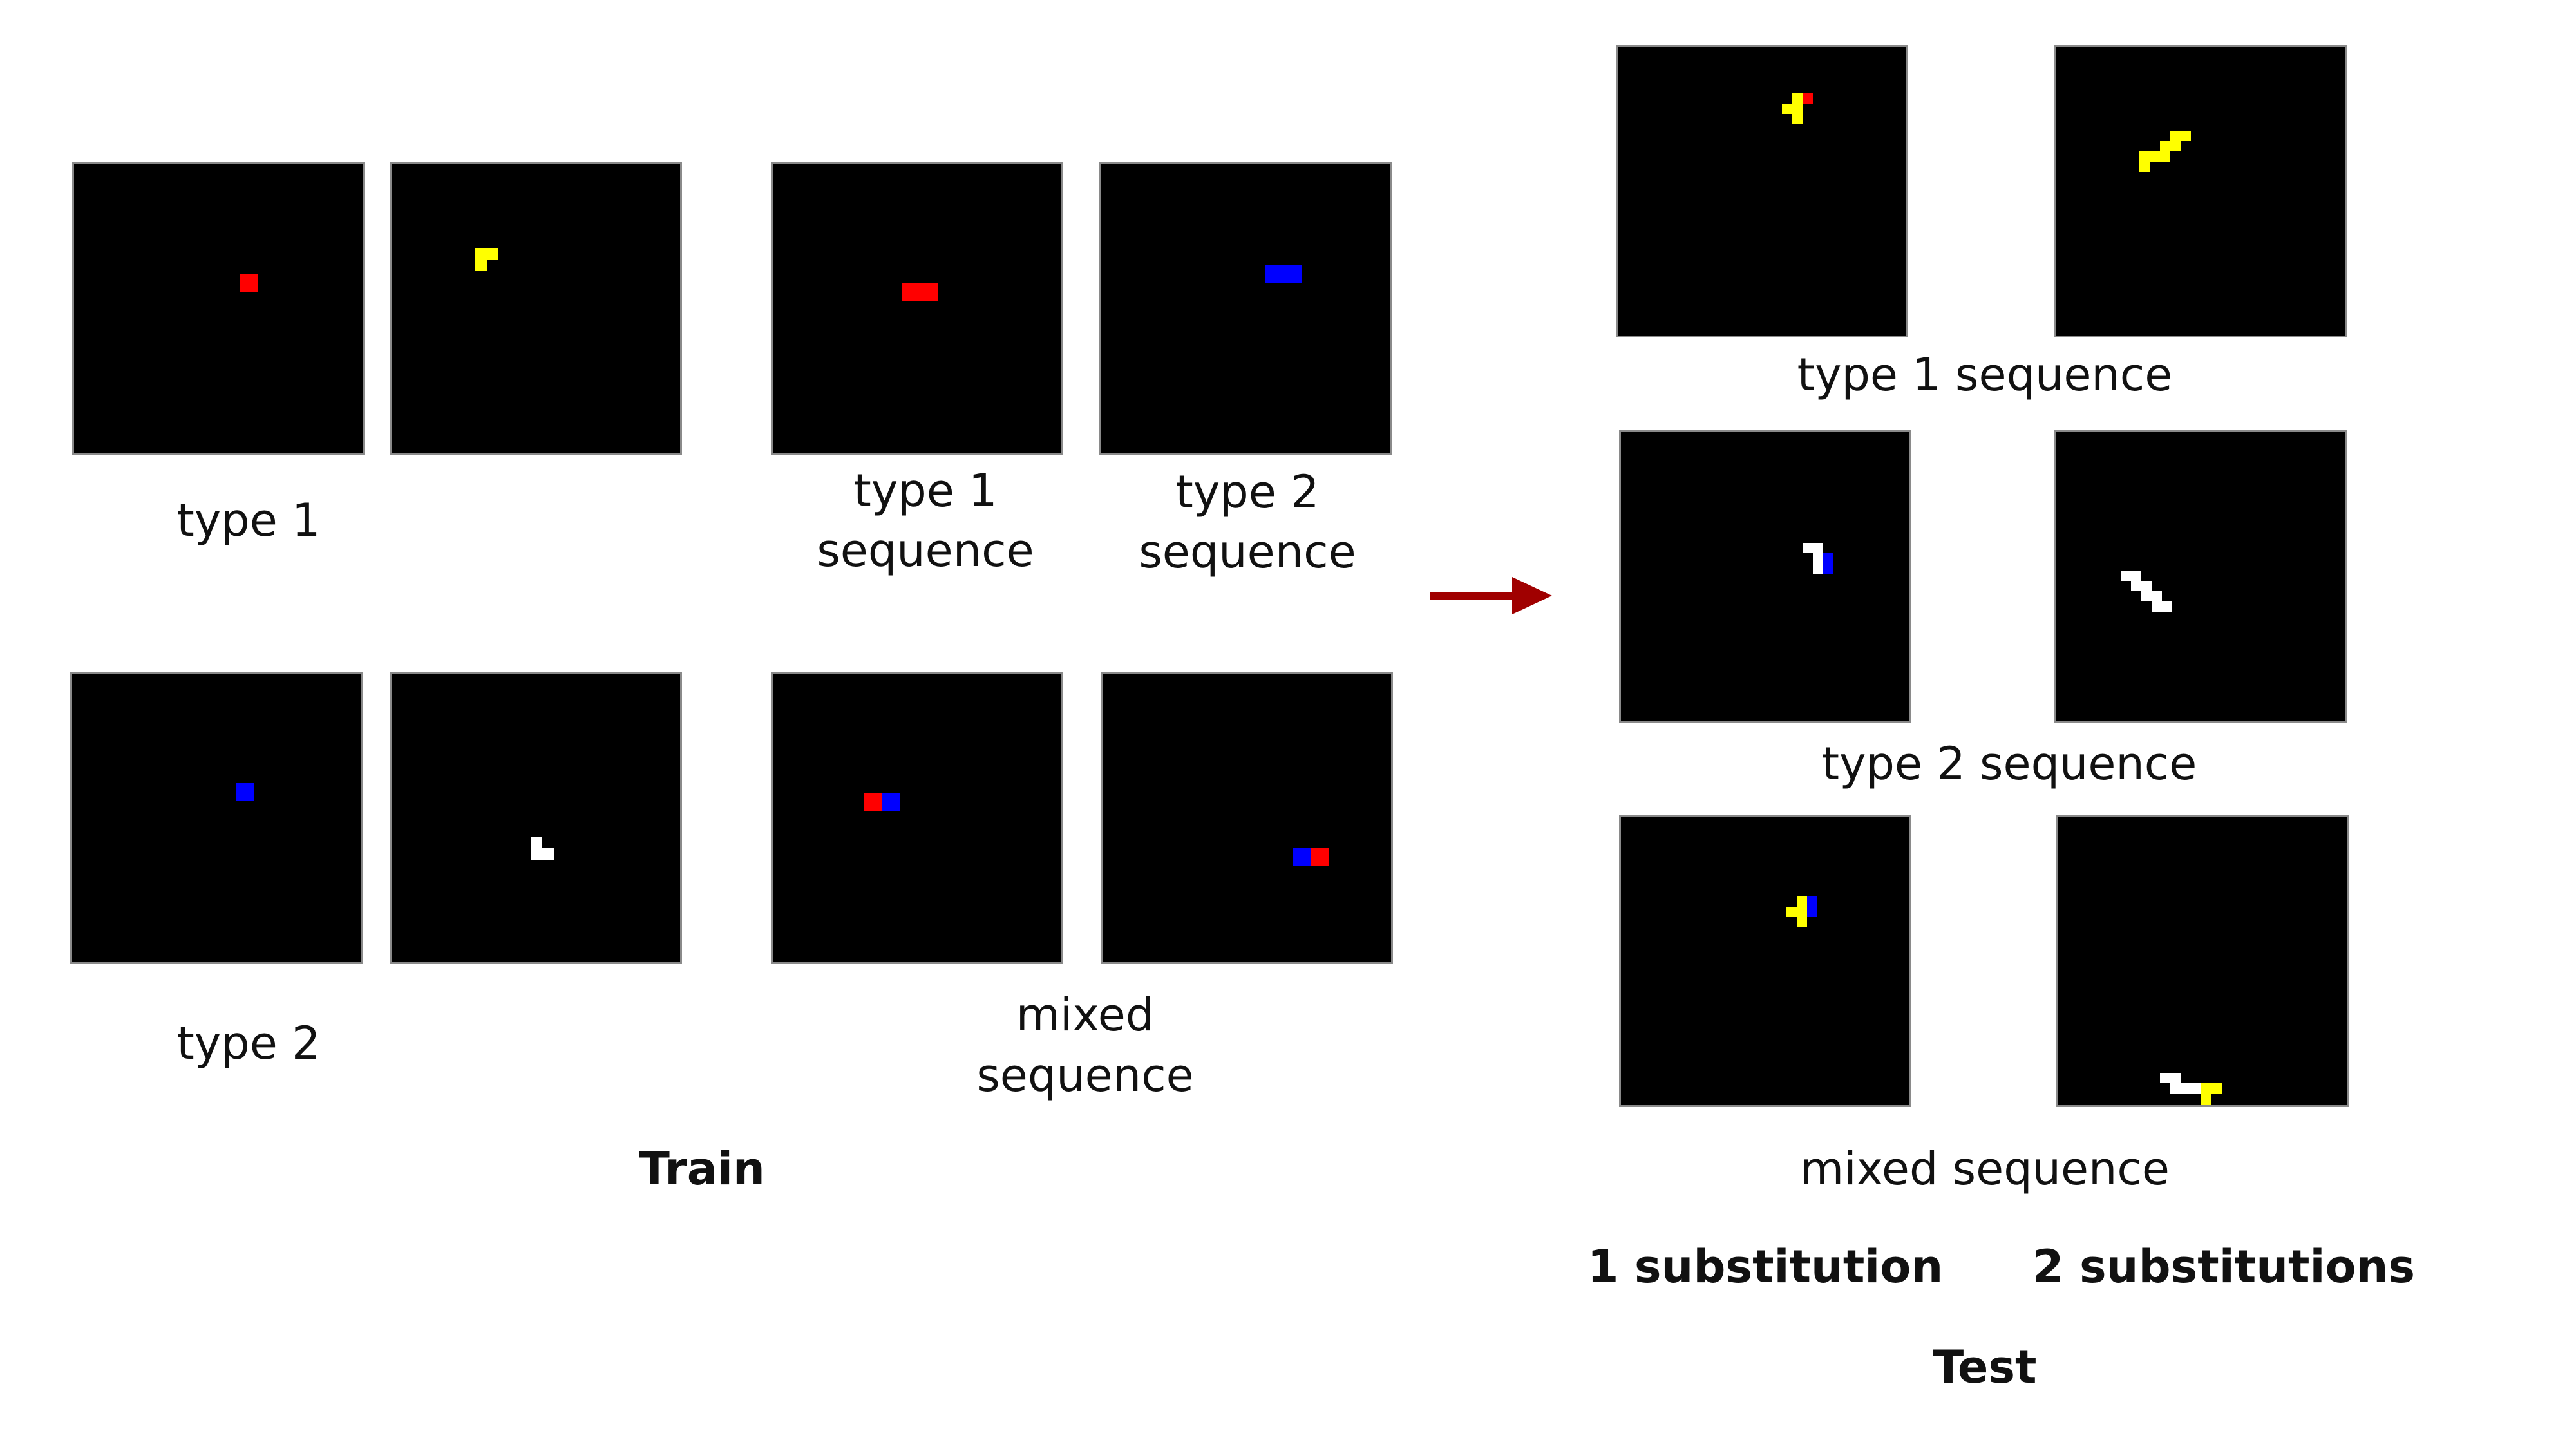 The image size is (2576, 1449). I want to click on test-mixed-shape-one-sub, so click(1801, 911).